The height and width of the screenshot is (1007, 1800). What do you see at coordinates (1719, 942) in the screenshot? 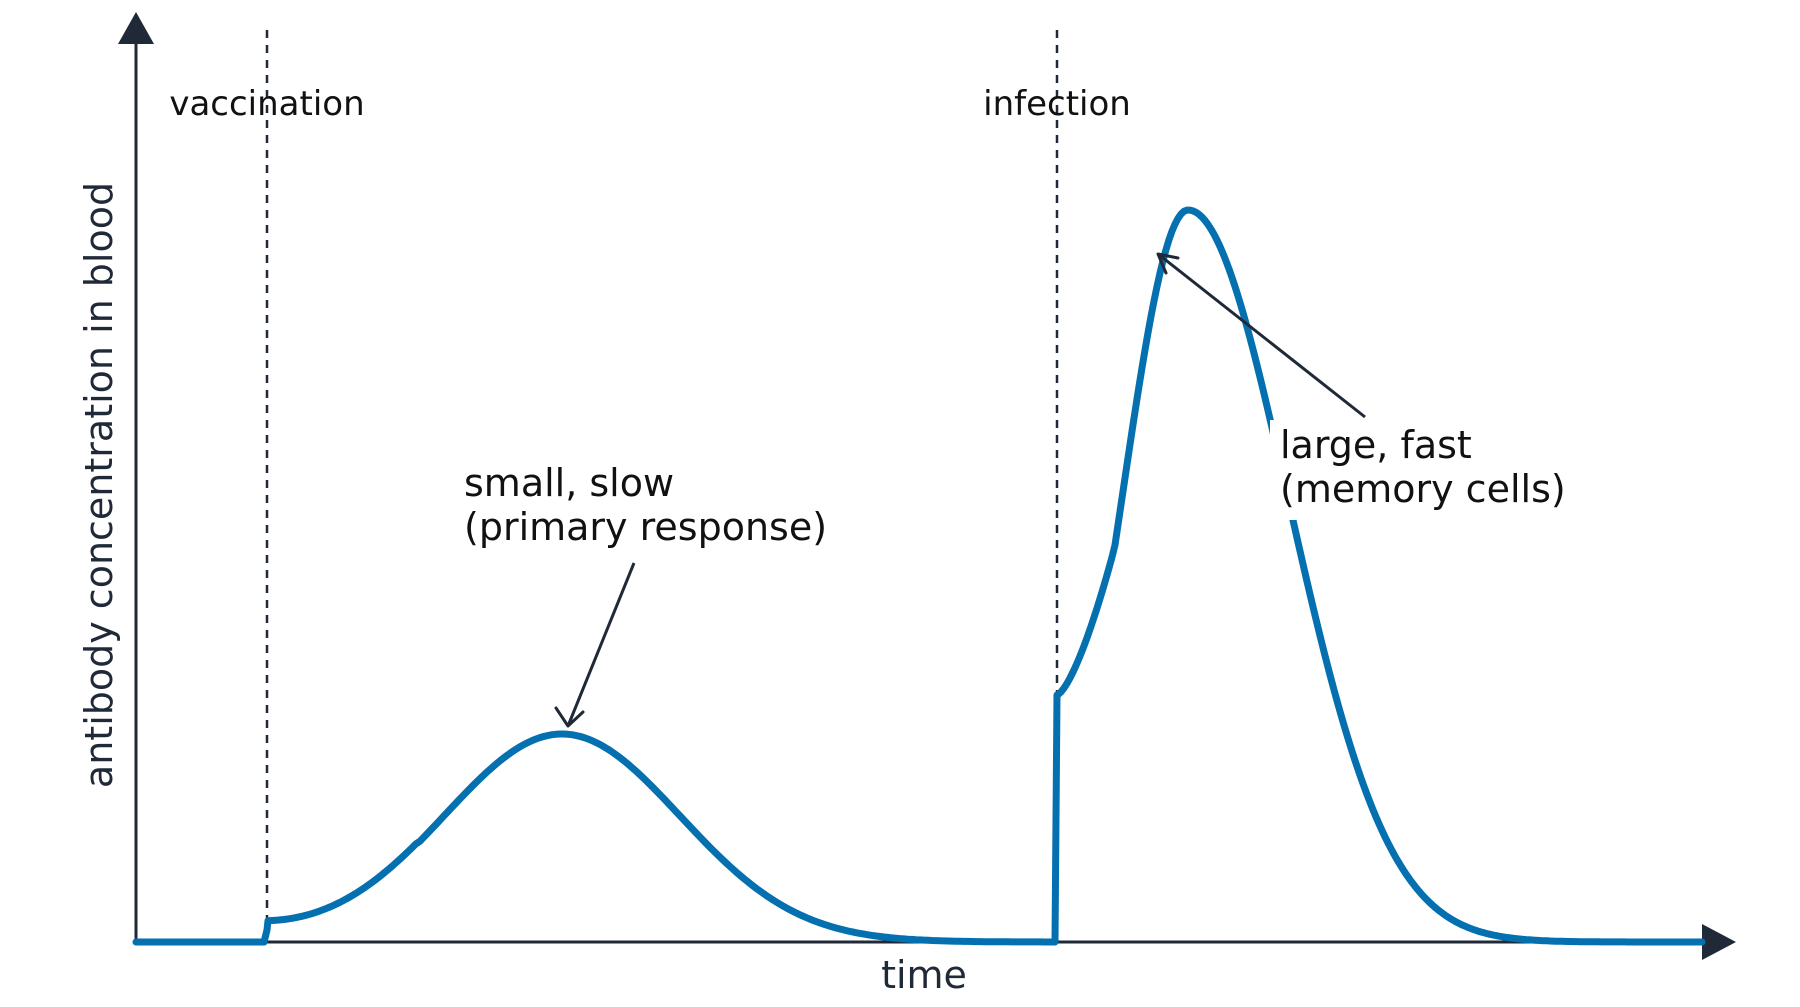
I see `x-axis-arrowhead` at bounding box center [1719, 942].